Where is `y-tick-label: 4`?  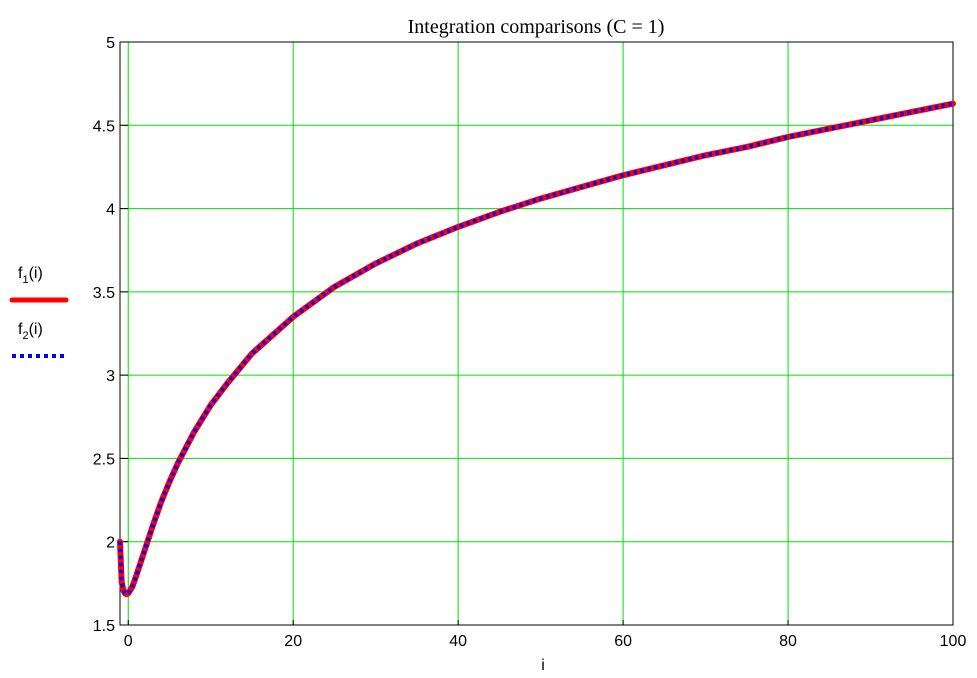 y-tick-label: 4 is located at coordinates (110, 210).